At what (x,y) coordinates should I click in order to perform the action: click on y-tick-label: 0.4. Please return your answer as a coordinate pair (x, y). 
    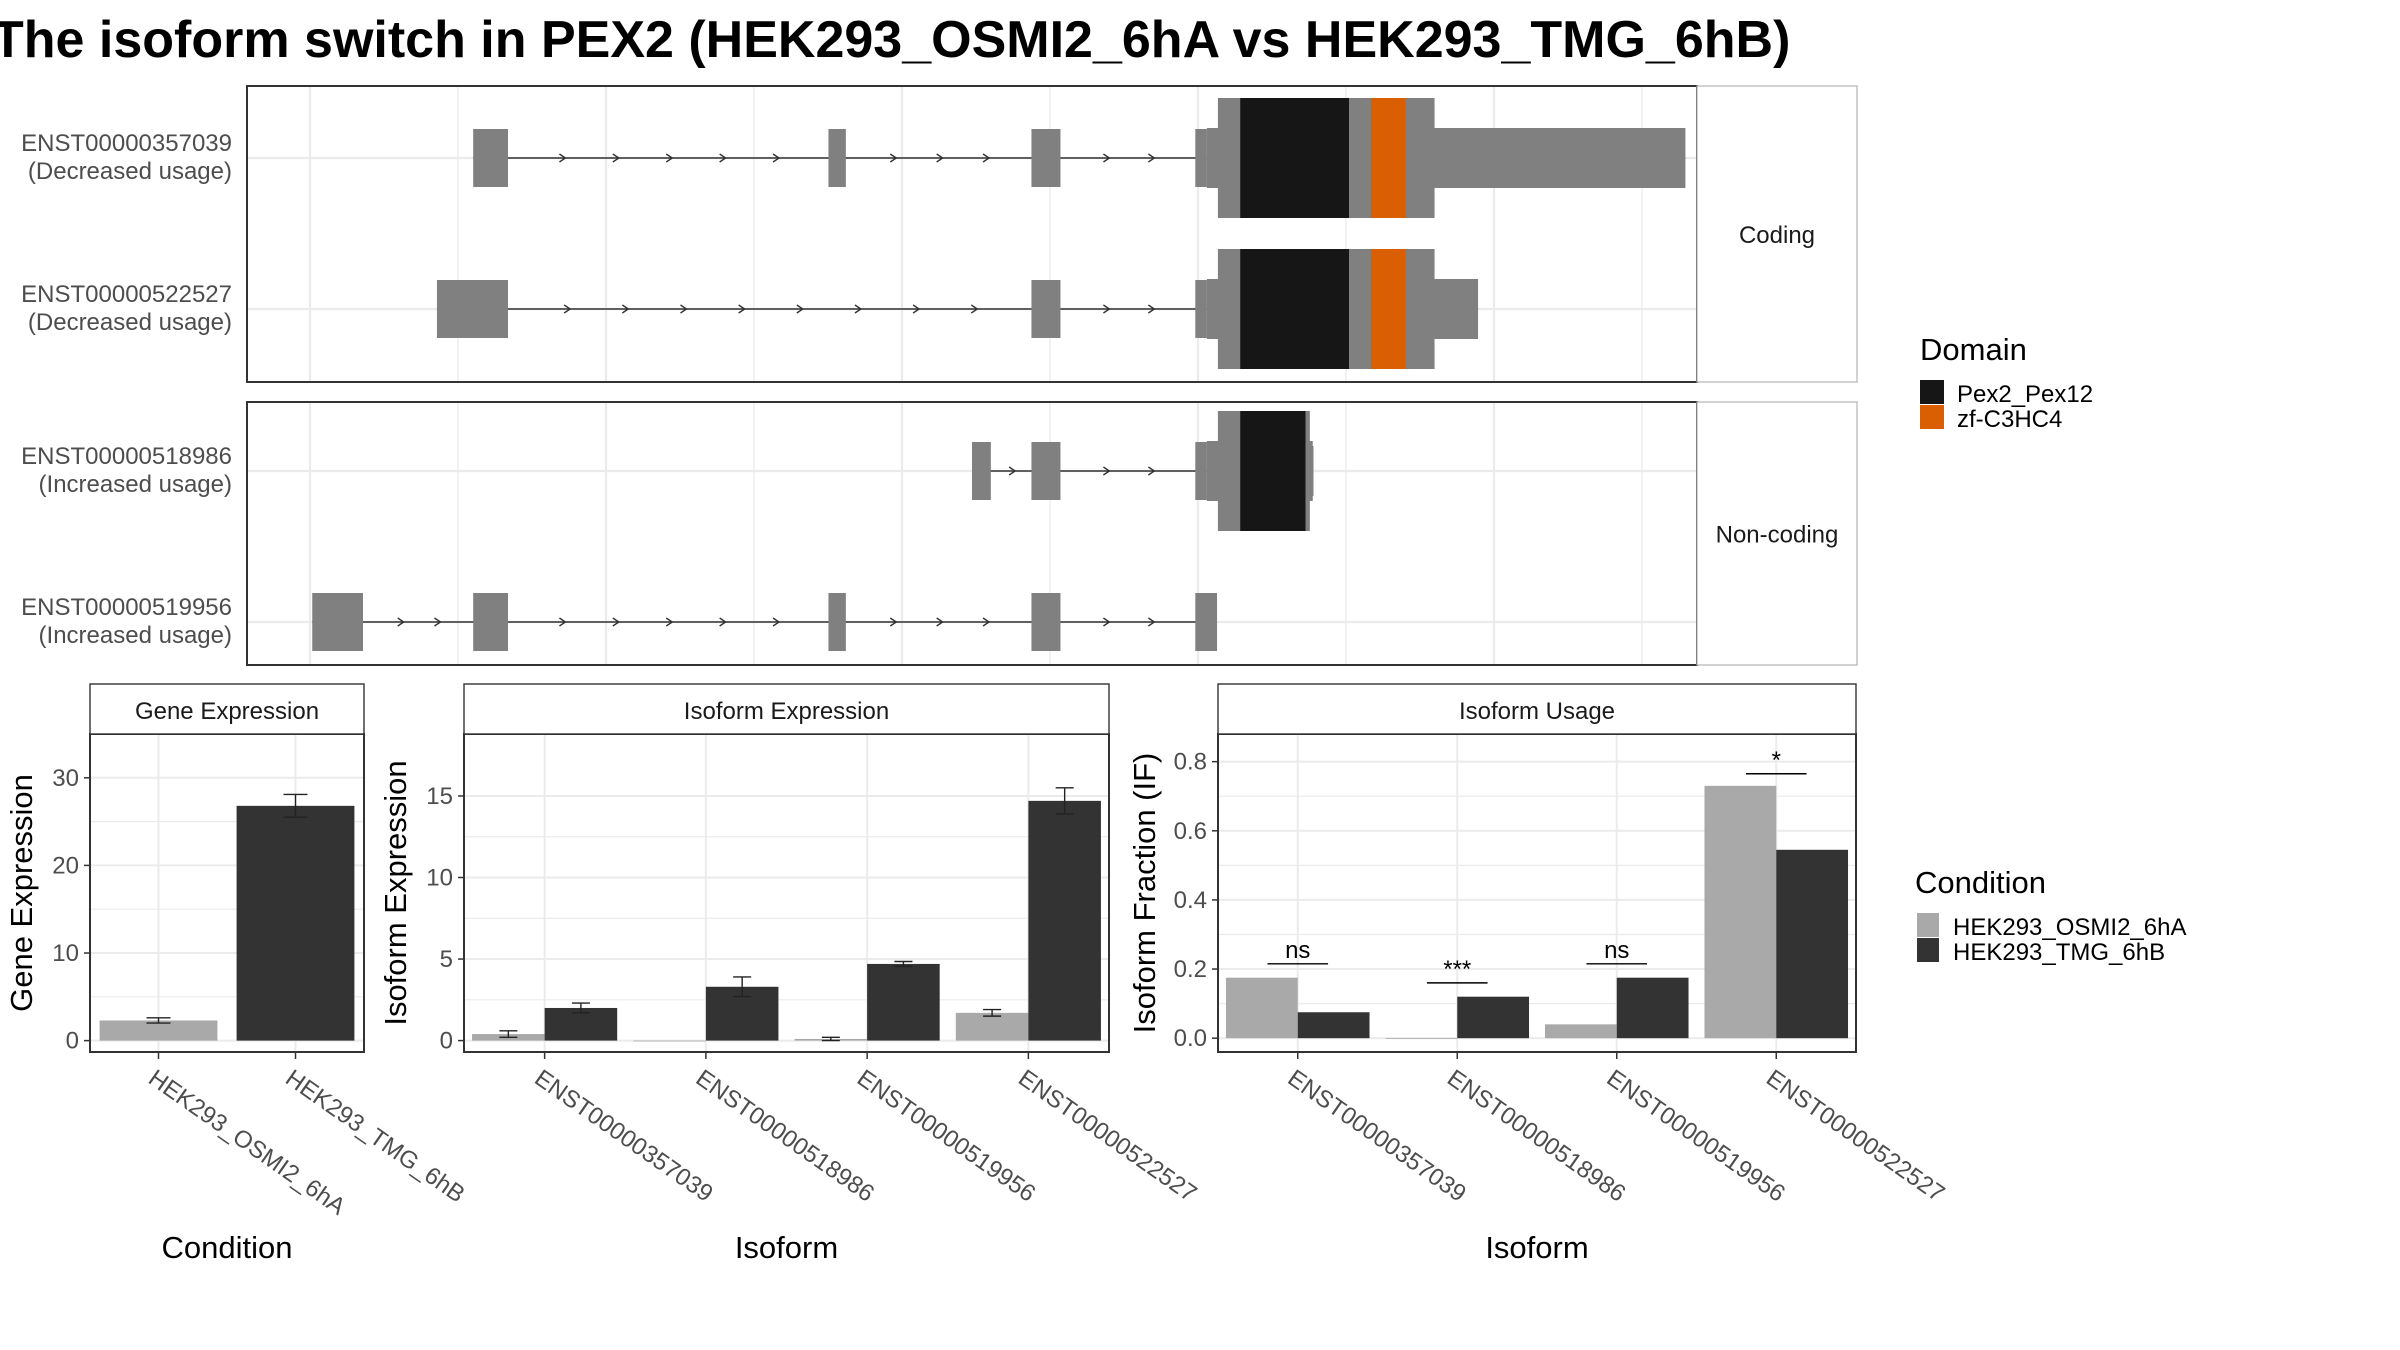
    Looking at the image, I should click on (1190, 900).